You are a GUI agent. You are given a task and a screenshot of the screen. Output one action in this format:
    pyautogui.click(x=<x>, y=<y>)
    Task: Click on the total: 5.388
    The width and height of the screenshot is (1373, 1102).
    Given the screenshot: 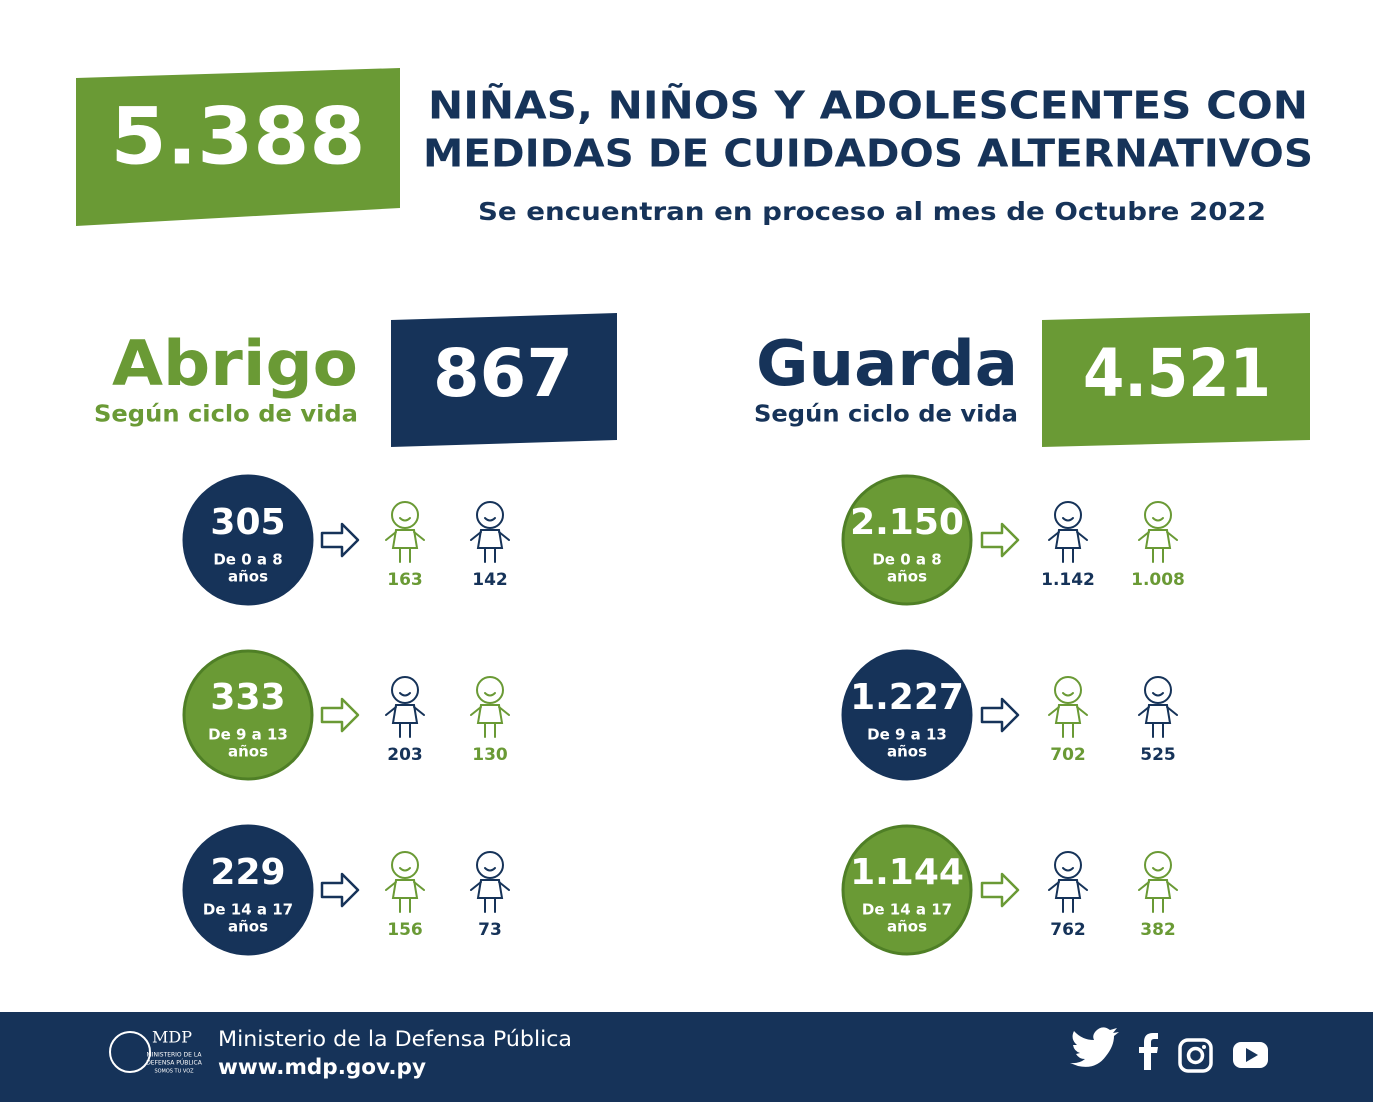 What is the action you would take?
    pyautogui.click(x=238, y=137)
    